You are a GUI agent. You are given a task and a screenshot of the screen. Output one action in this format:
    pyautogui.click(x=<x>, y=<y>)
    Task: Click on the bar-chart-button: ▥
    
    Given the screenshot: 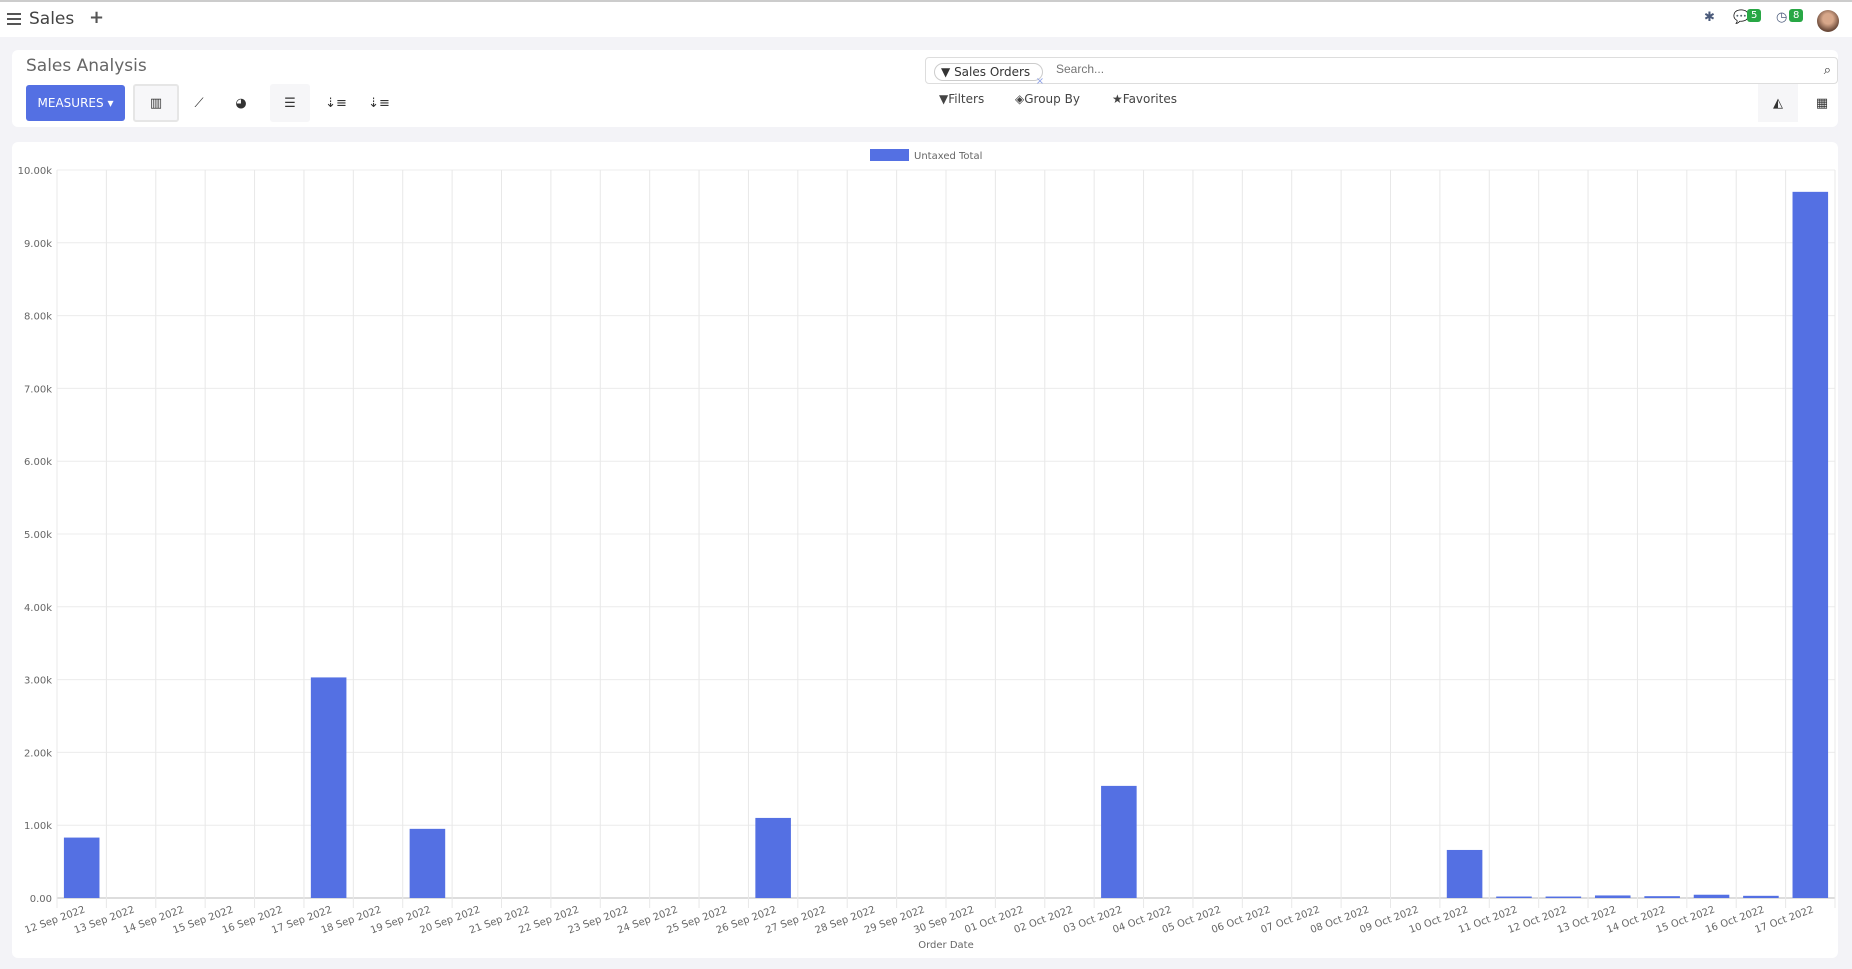 What is the action you would take?
    pyautogui.click(x=156, y=103)
    